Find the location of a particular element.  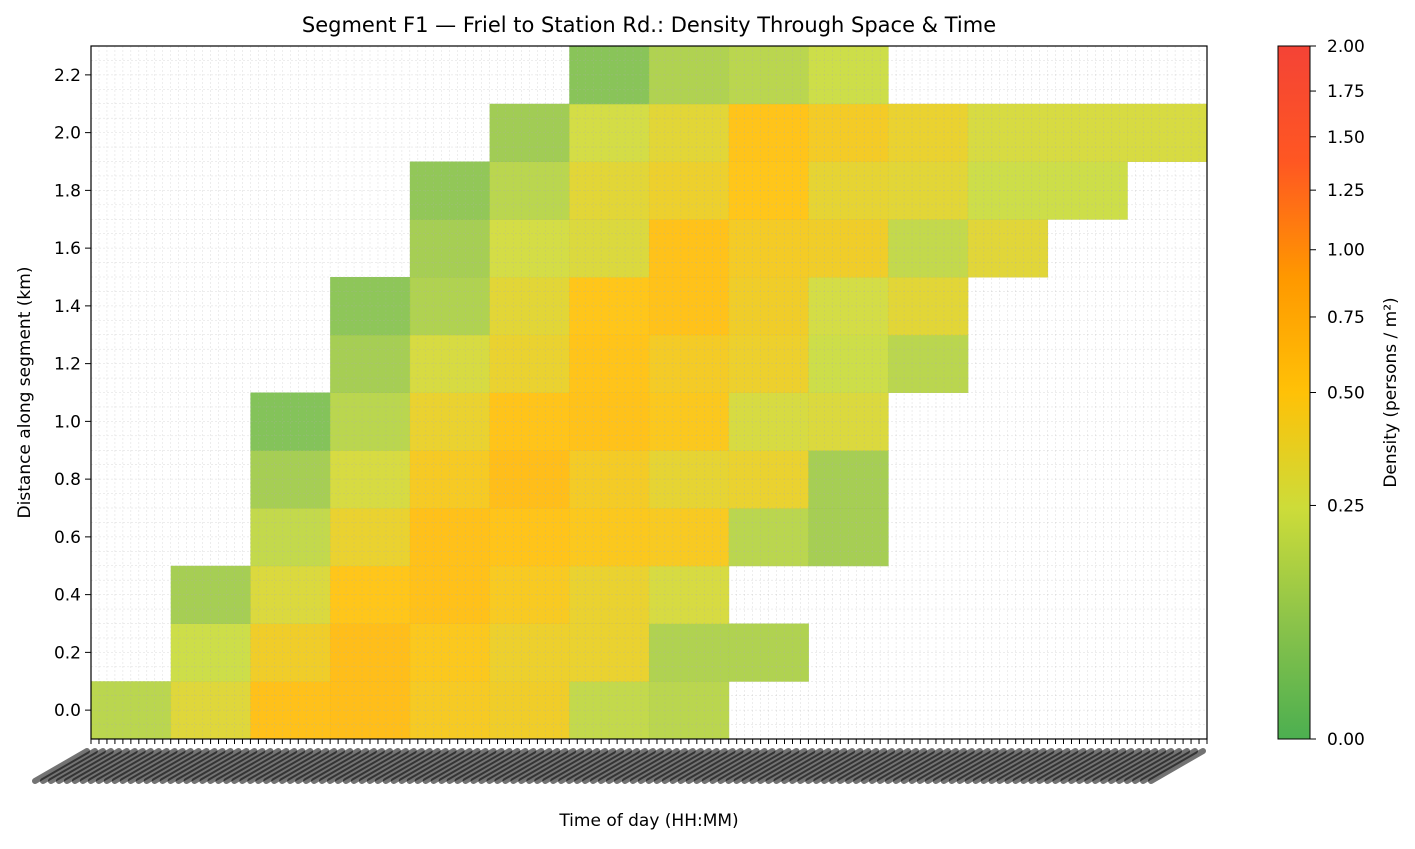

y-tick-label: 0.4 is located at coordinates (67, 596).